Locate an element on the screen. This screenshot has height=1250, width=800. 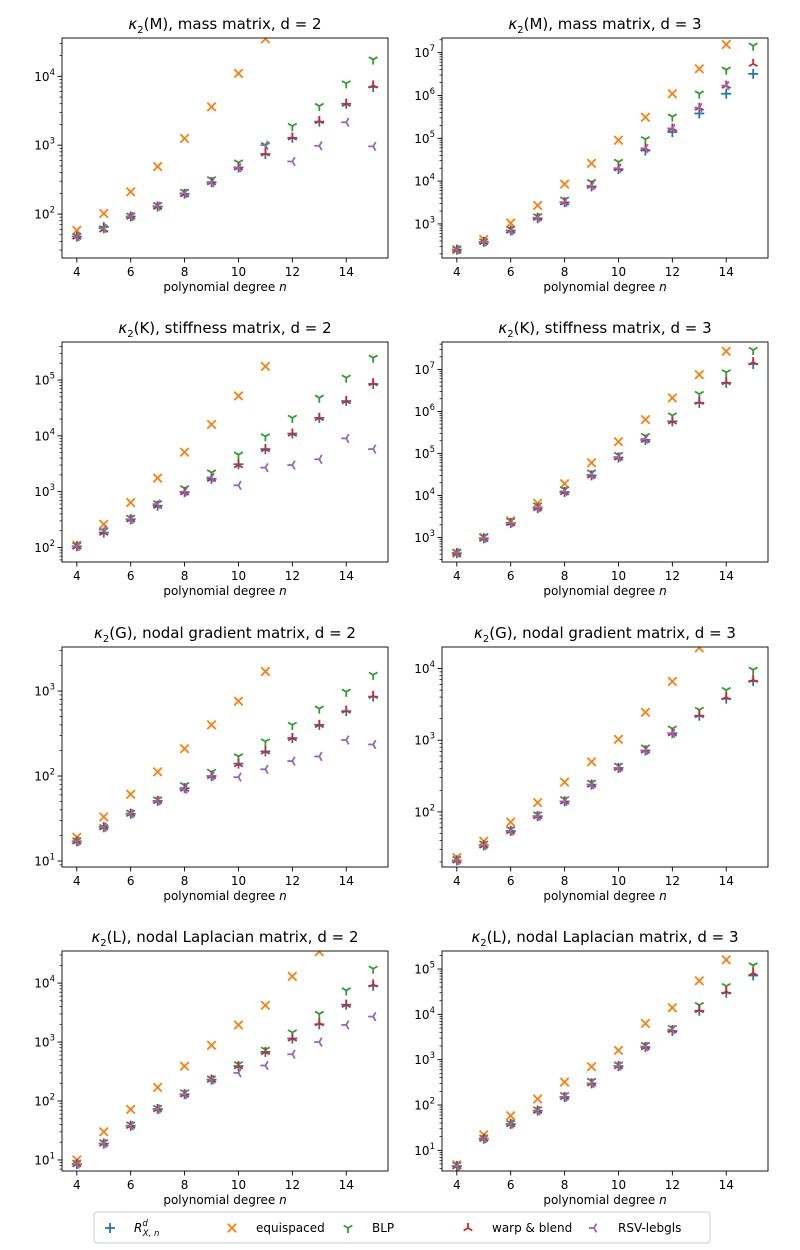
chart-title: κ2(L), nodal Laplacian matrix, d = 2 is located at coordinates (224, 938).